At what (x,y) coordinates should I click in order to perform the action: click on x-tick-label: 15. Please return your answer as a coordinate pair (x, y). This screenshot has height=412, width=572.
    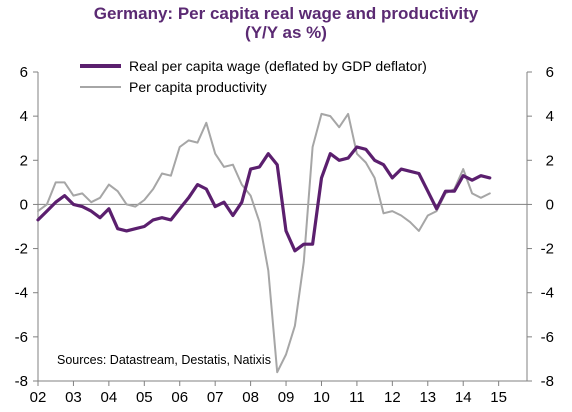
    Looking at the image, I should click on (498, 397).